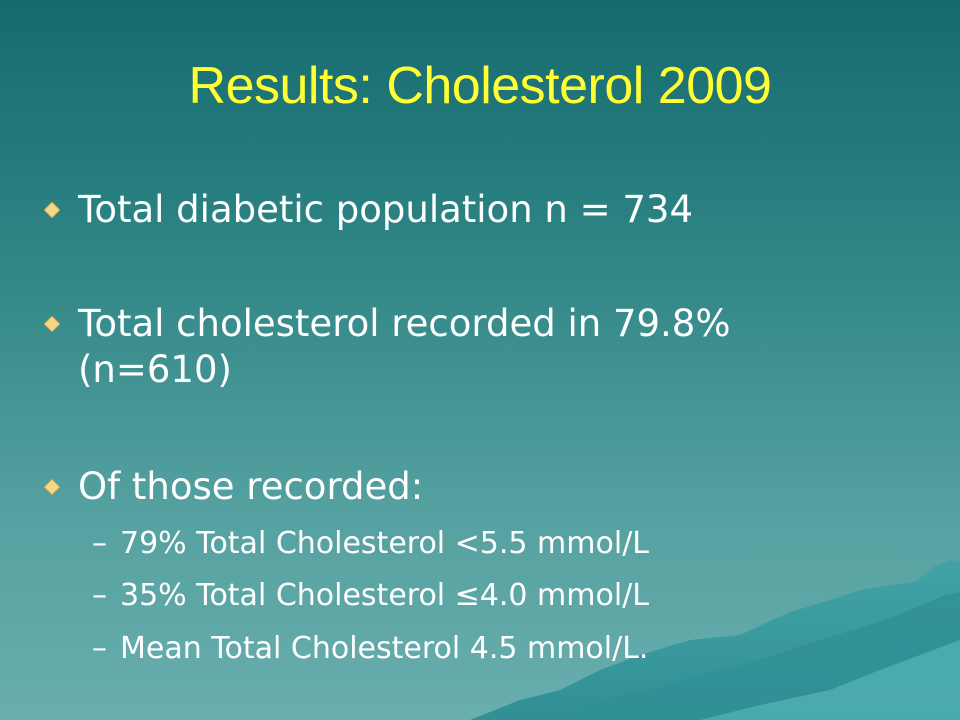  I want to click on bullet-item: Total diabetic population n = 734, so click(484, 210).